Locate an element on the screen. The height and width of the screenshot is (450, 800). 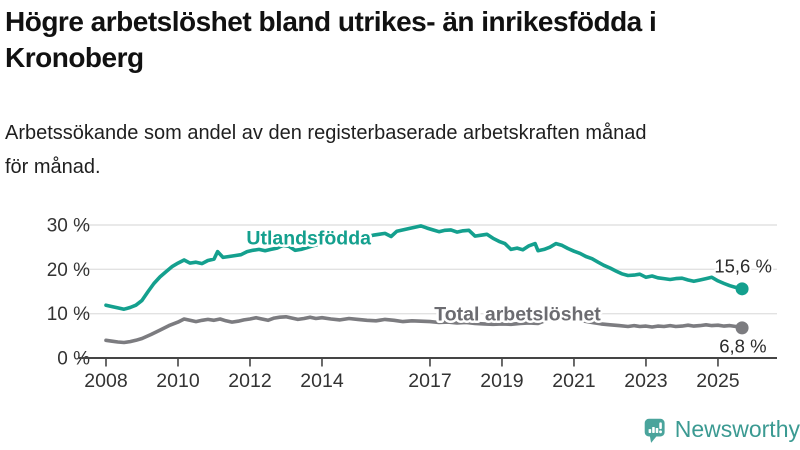
end-value-label-utlandsfodda: 15,6 % is located at coordinates (743, 266).